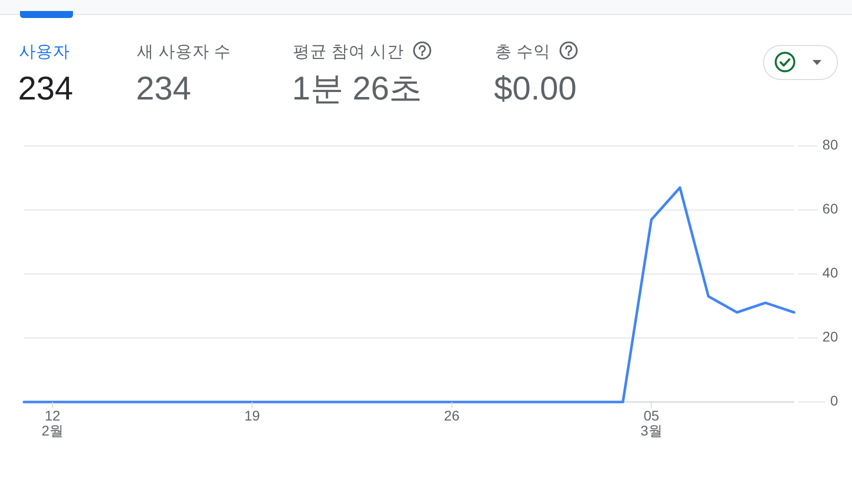 Image resolution: width=852 pixels, height=491 pixels. Describe the element at coordinates (535, 88) in the screenshot. I see `text: $0.00` at that location.